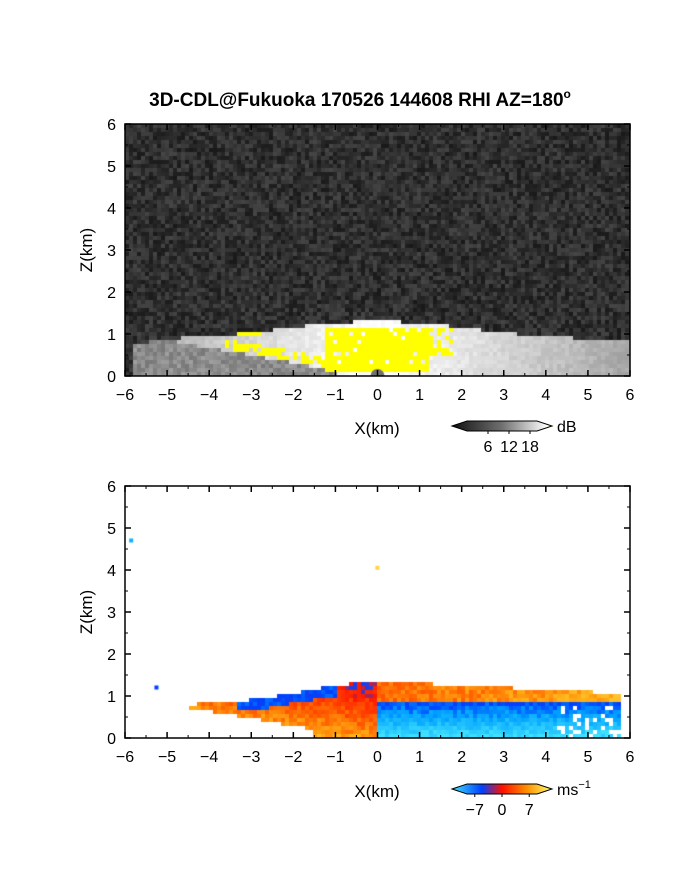  I want to click on velocity-colorbar-unit-exponent: −1, so click(584, 785).